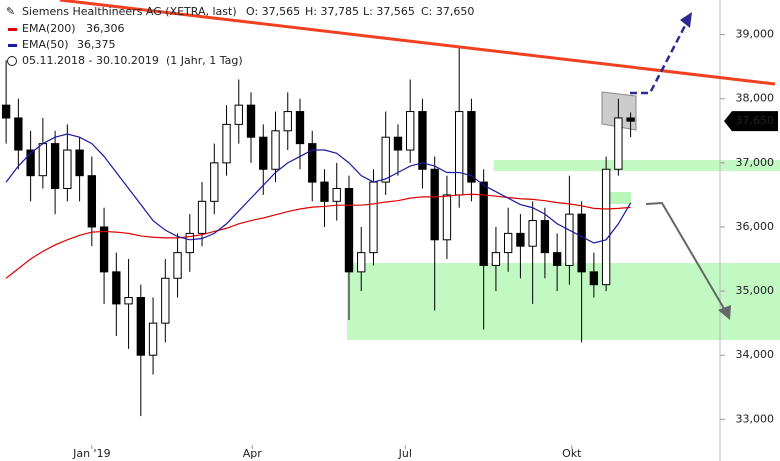  Describe the element at coordinates (686, 257) in the screenshot. I see `bear-arrow` at that location.